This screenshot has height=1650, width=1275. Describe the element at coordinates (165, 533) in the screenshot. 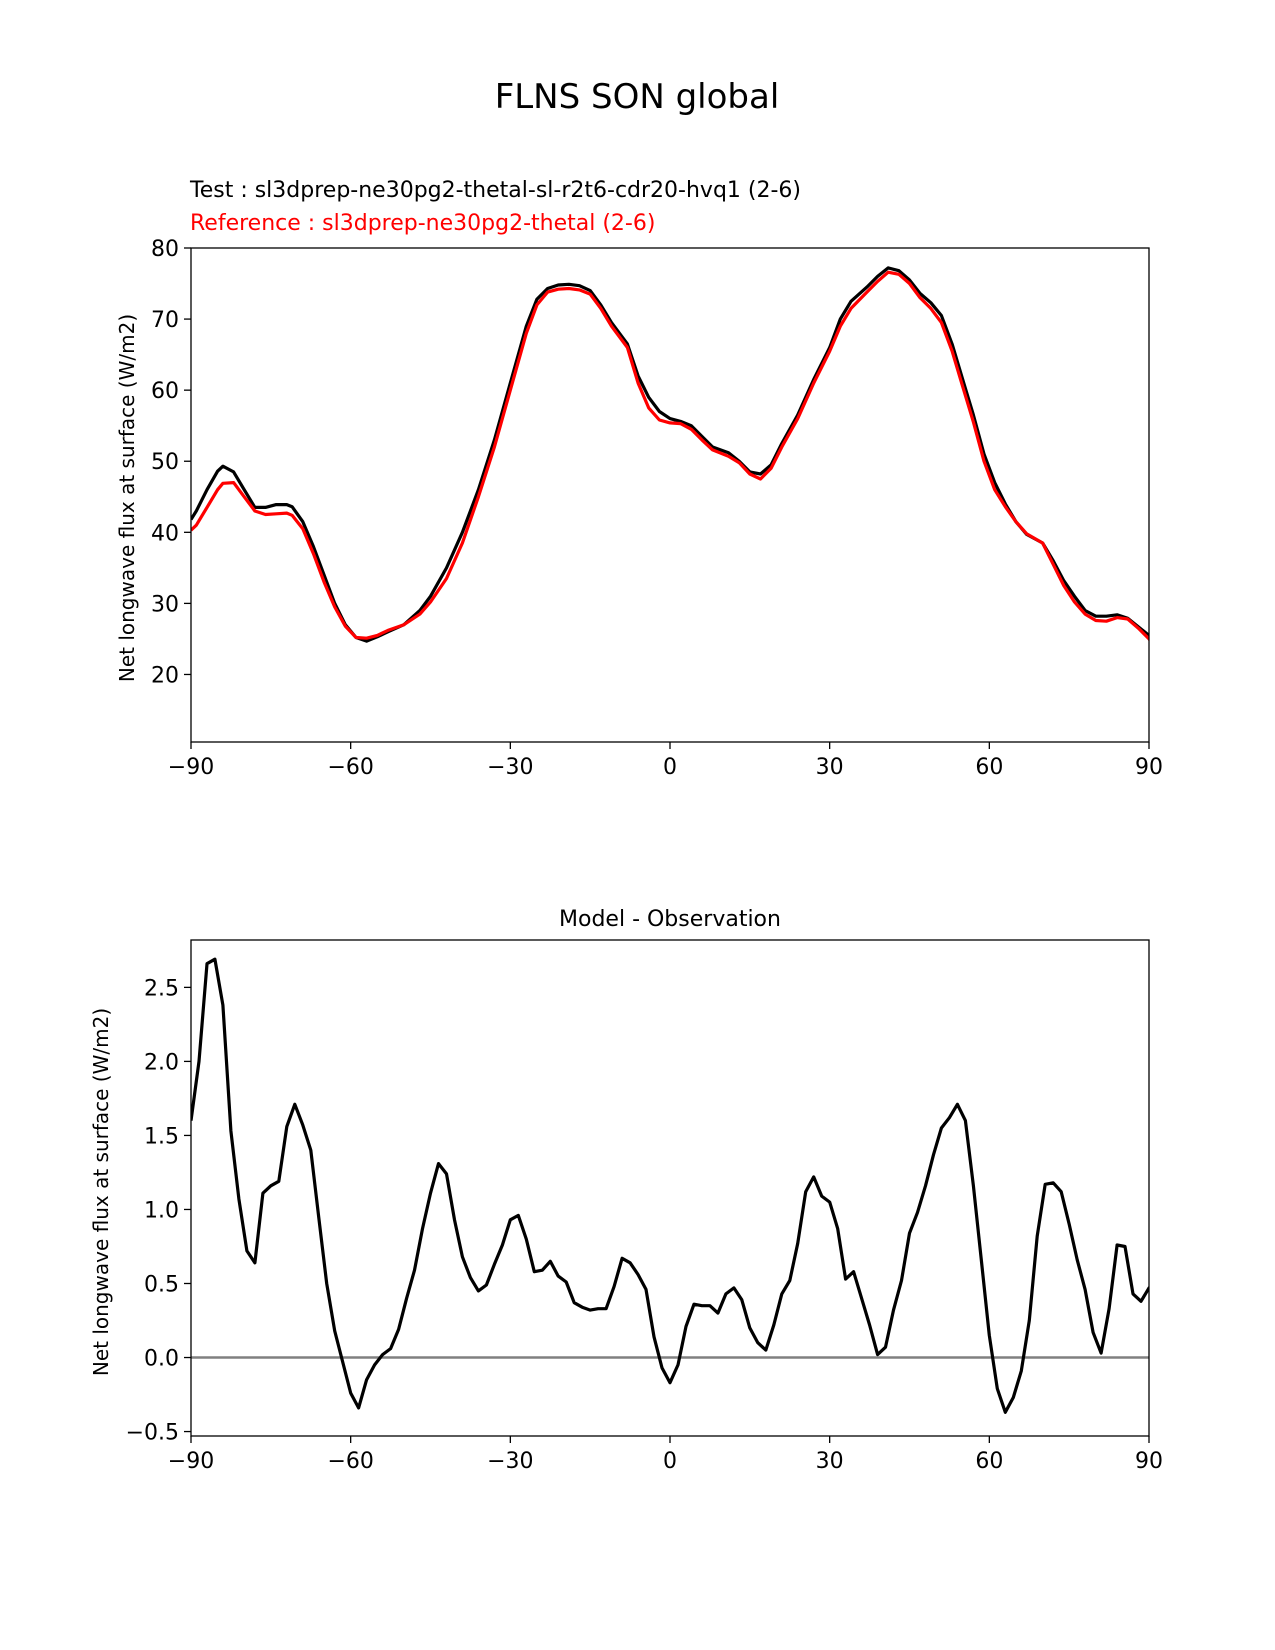

I see `top-y-tick-label: 40` at that location.